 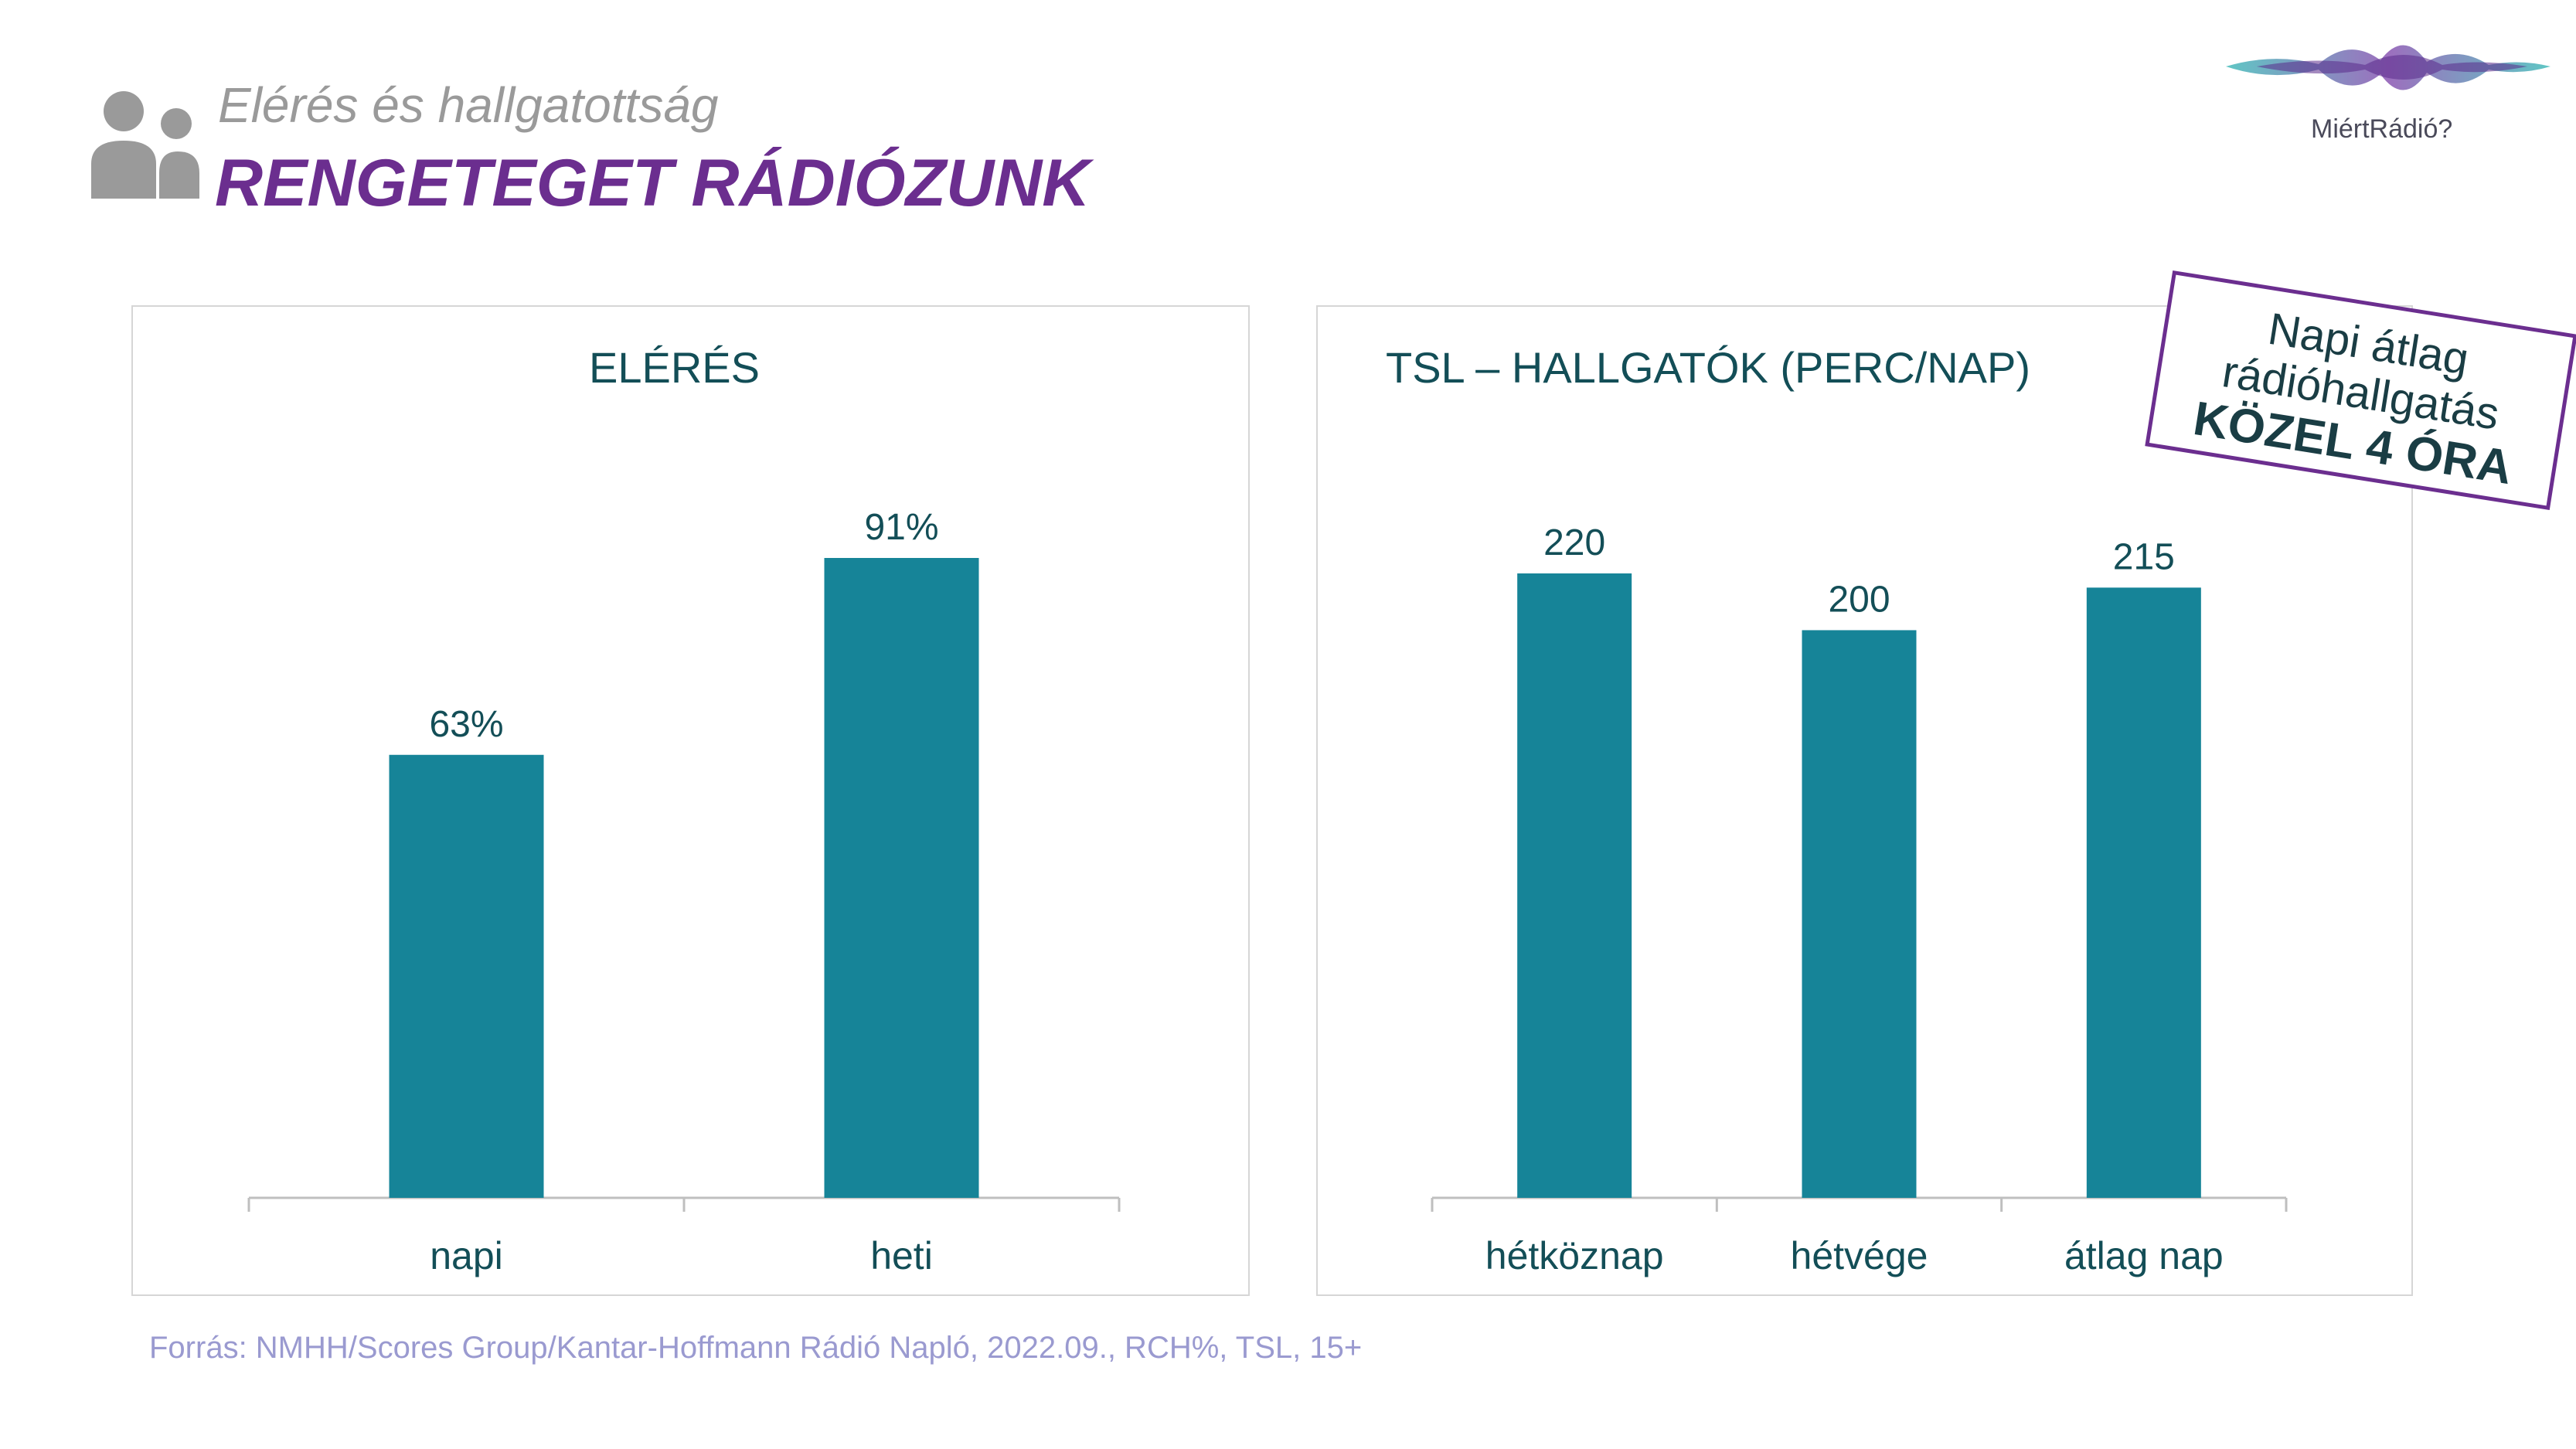 What do you see at coordinates (145, 145) in the screenshot?
I see `people-icon` at bounding box center [145, 145].